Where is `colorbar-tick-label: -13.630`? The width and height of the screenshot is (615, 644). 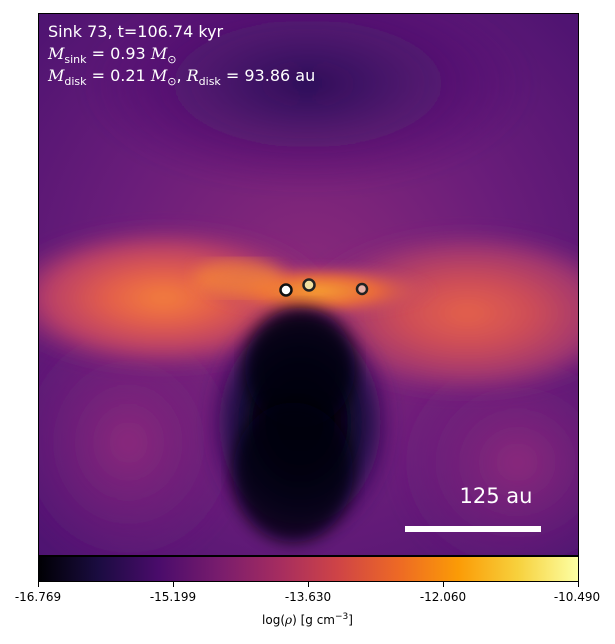
colorbar-tick-label: -13.630 is located at coordinates (308, 597).